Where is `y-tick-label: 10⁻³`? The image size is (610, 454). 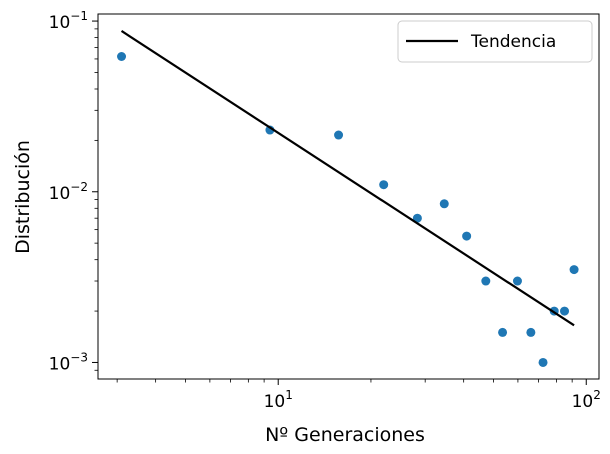 y-tick-label: 10⁻³ is located at coordinates (68, 362).